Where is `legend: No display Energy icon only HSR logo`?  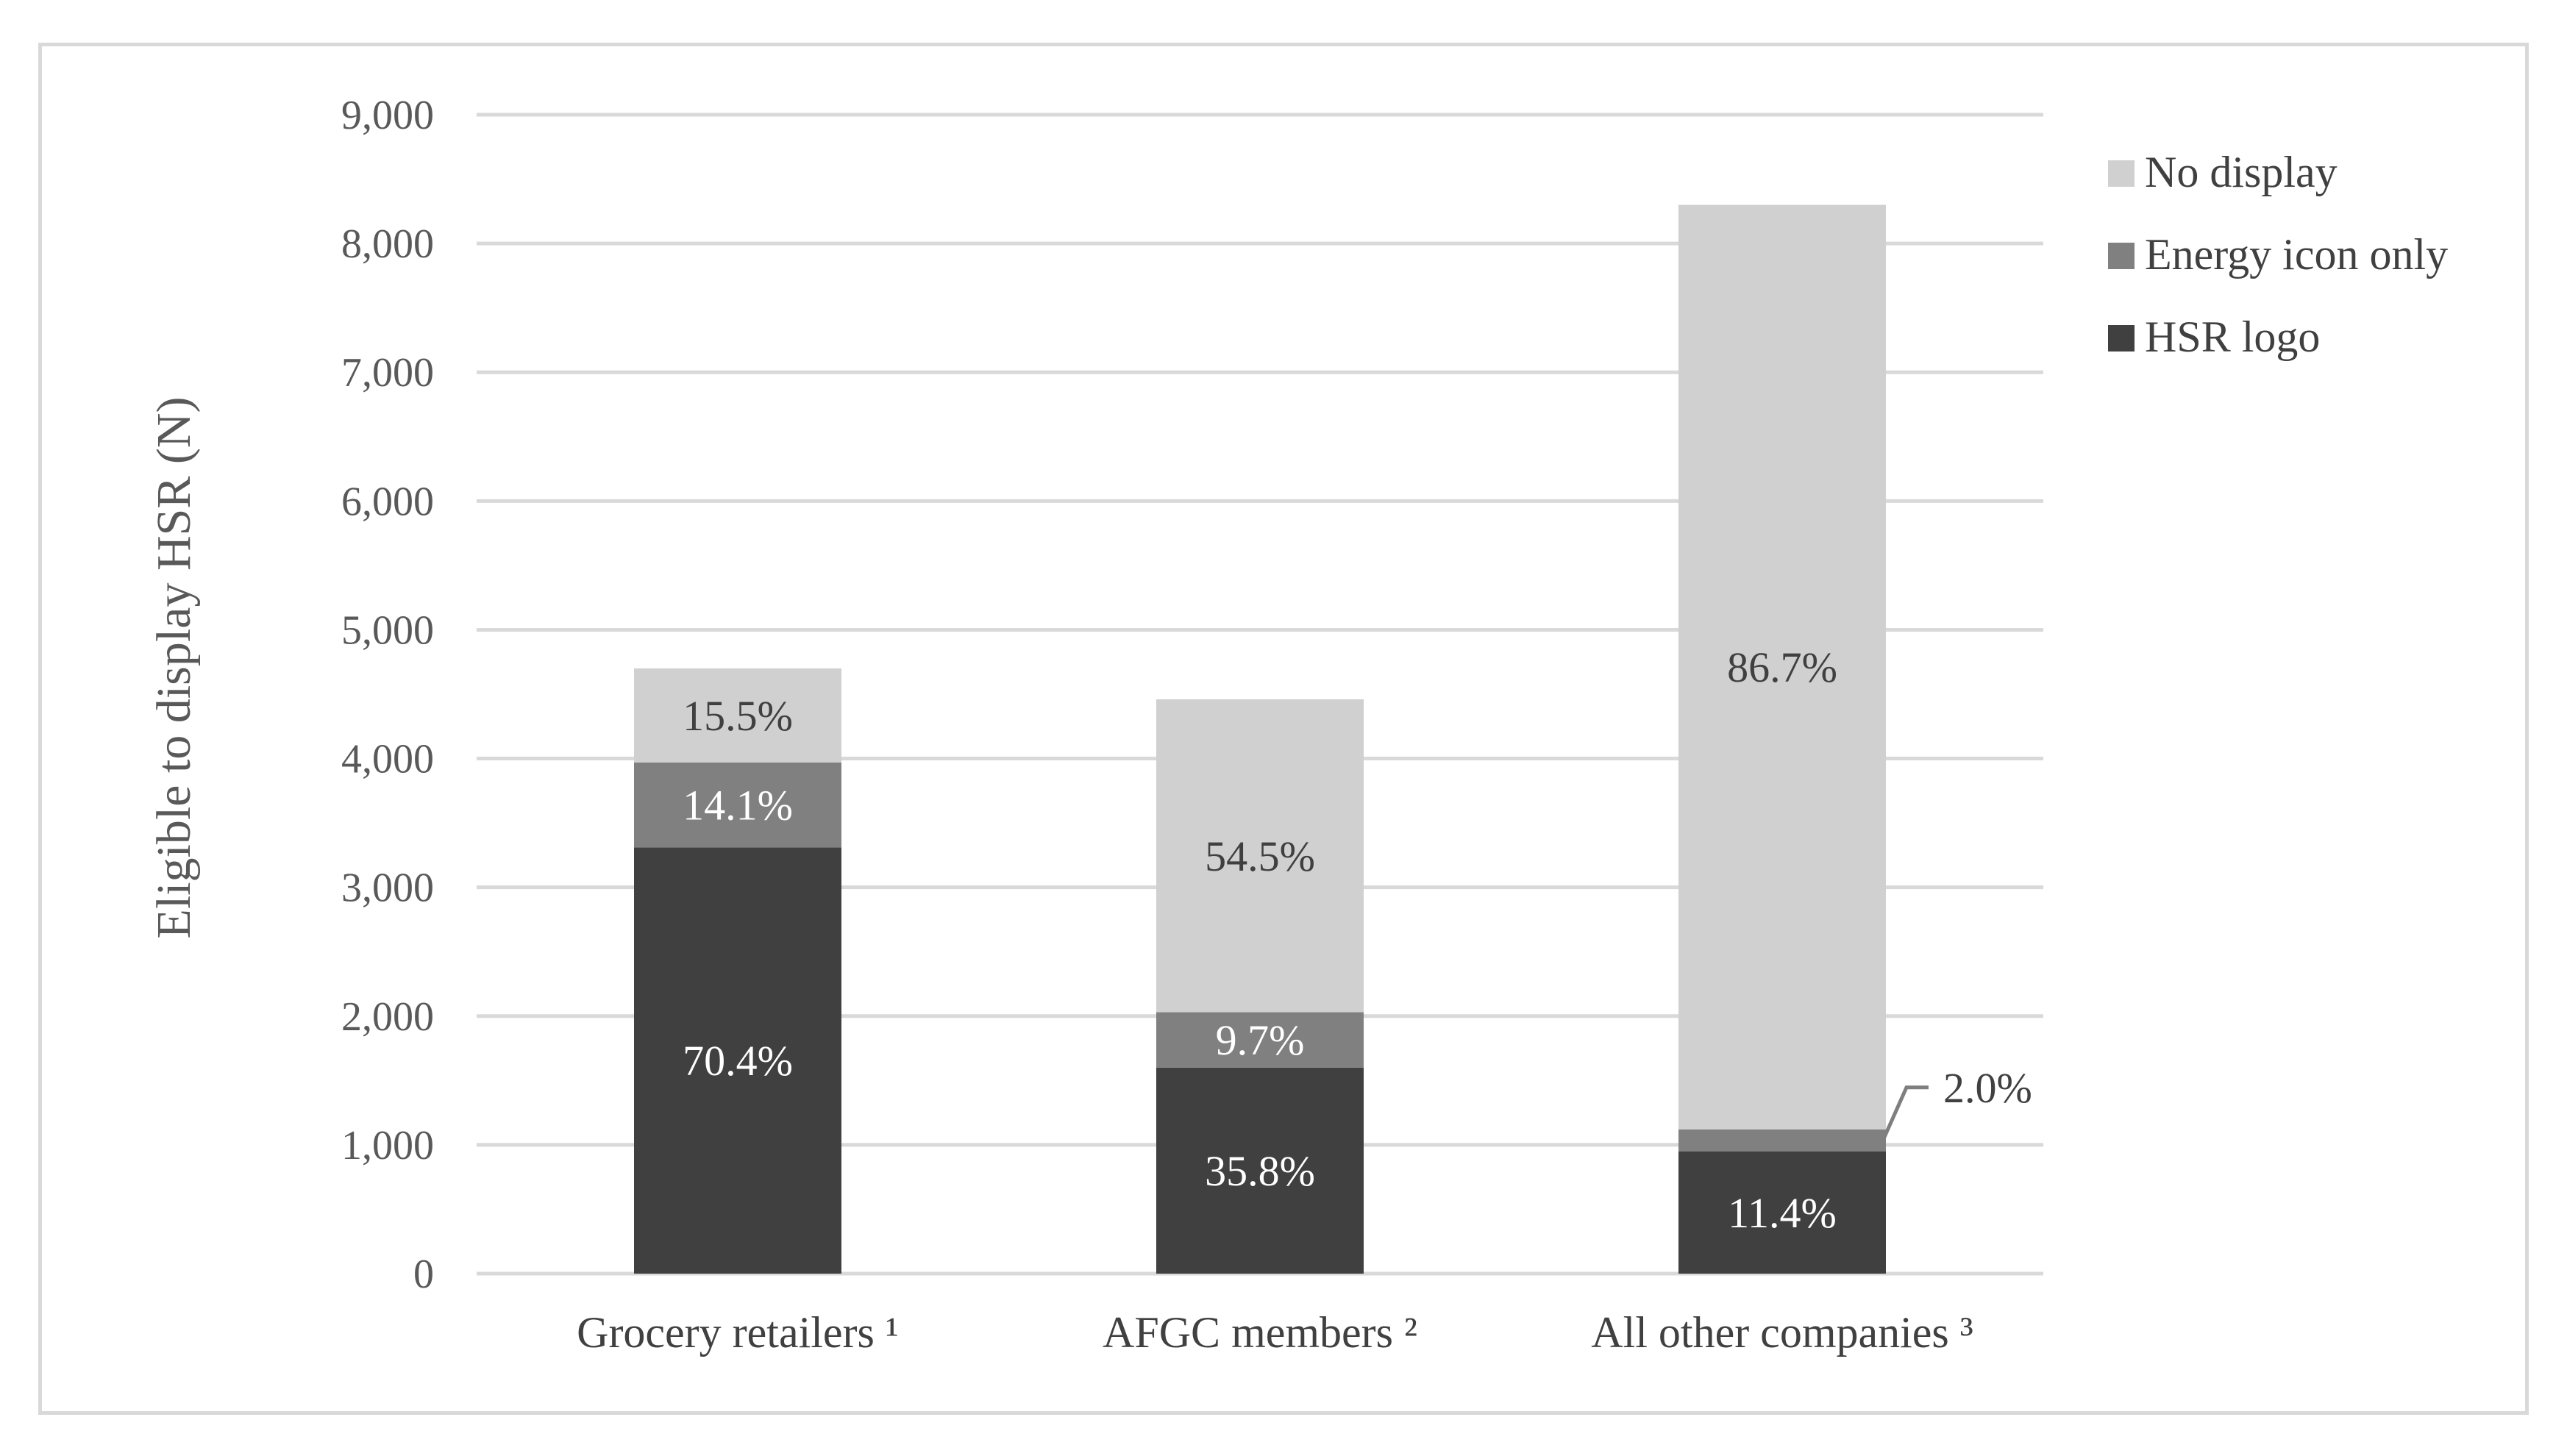 legend: No display Energy icon only HSR logo is located at coordinates (2278, 254).